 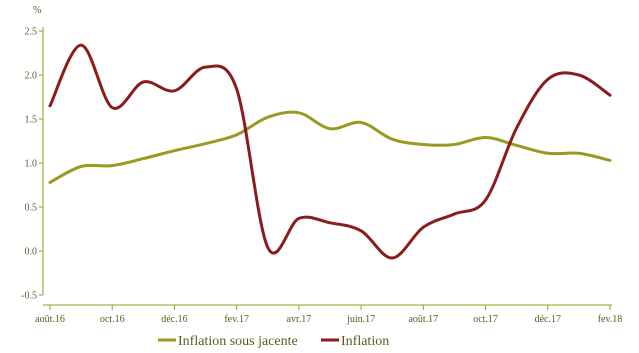 I want to click on legend-label-inflation-sous-jacente: Inflation sous jacente, so click(x=238, y=341).